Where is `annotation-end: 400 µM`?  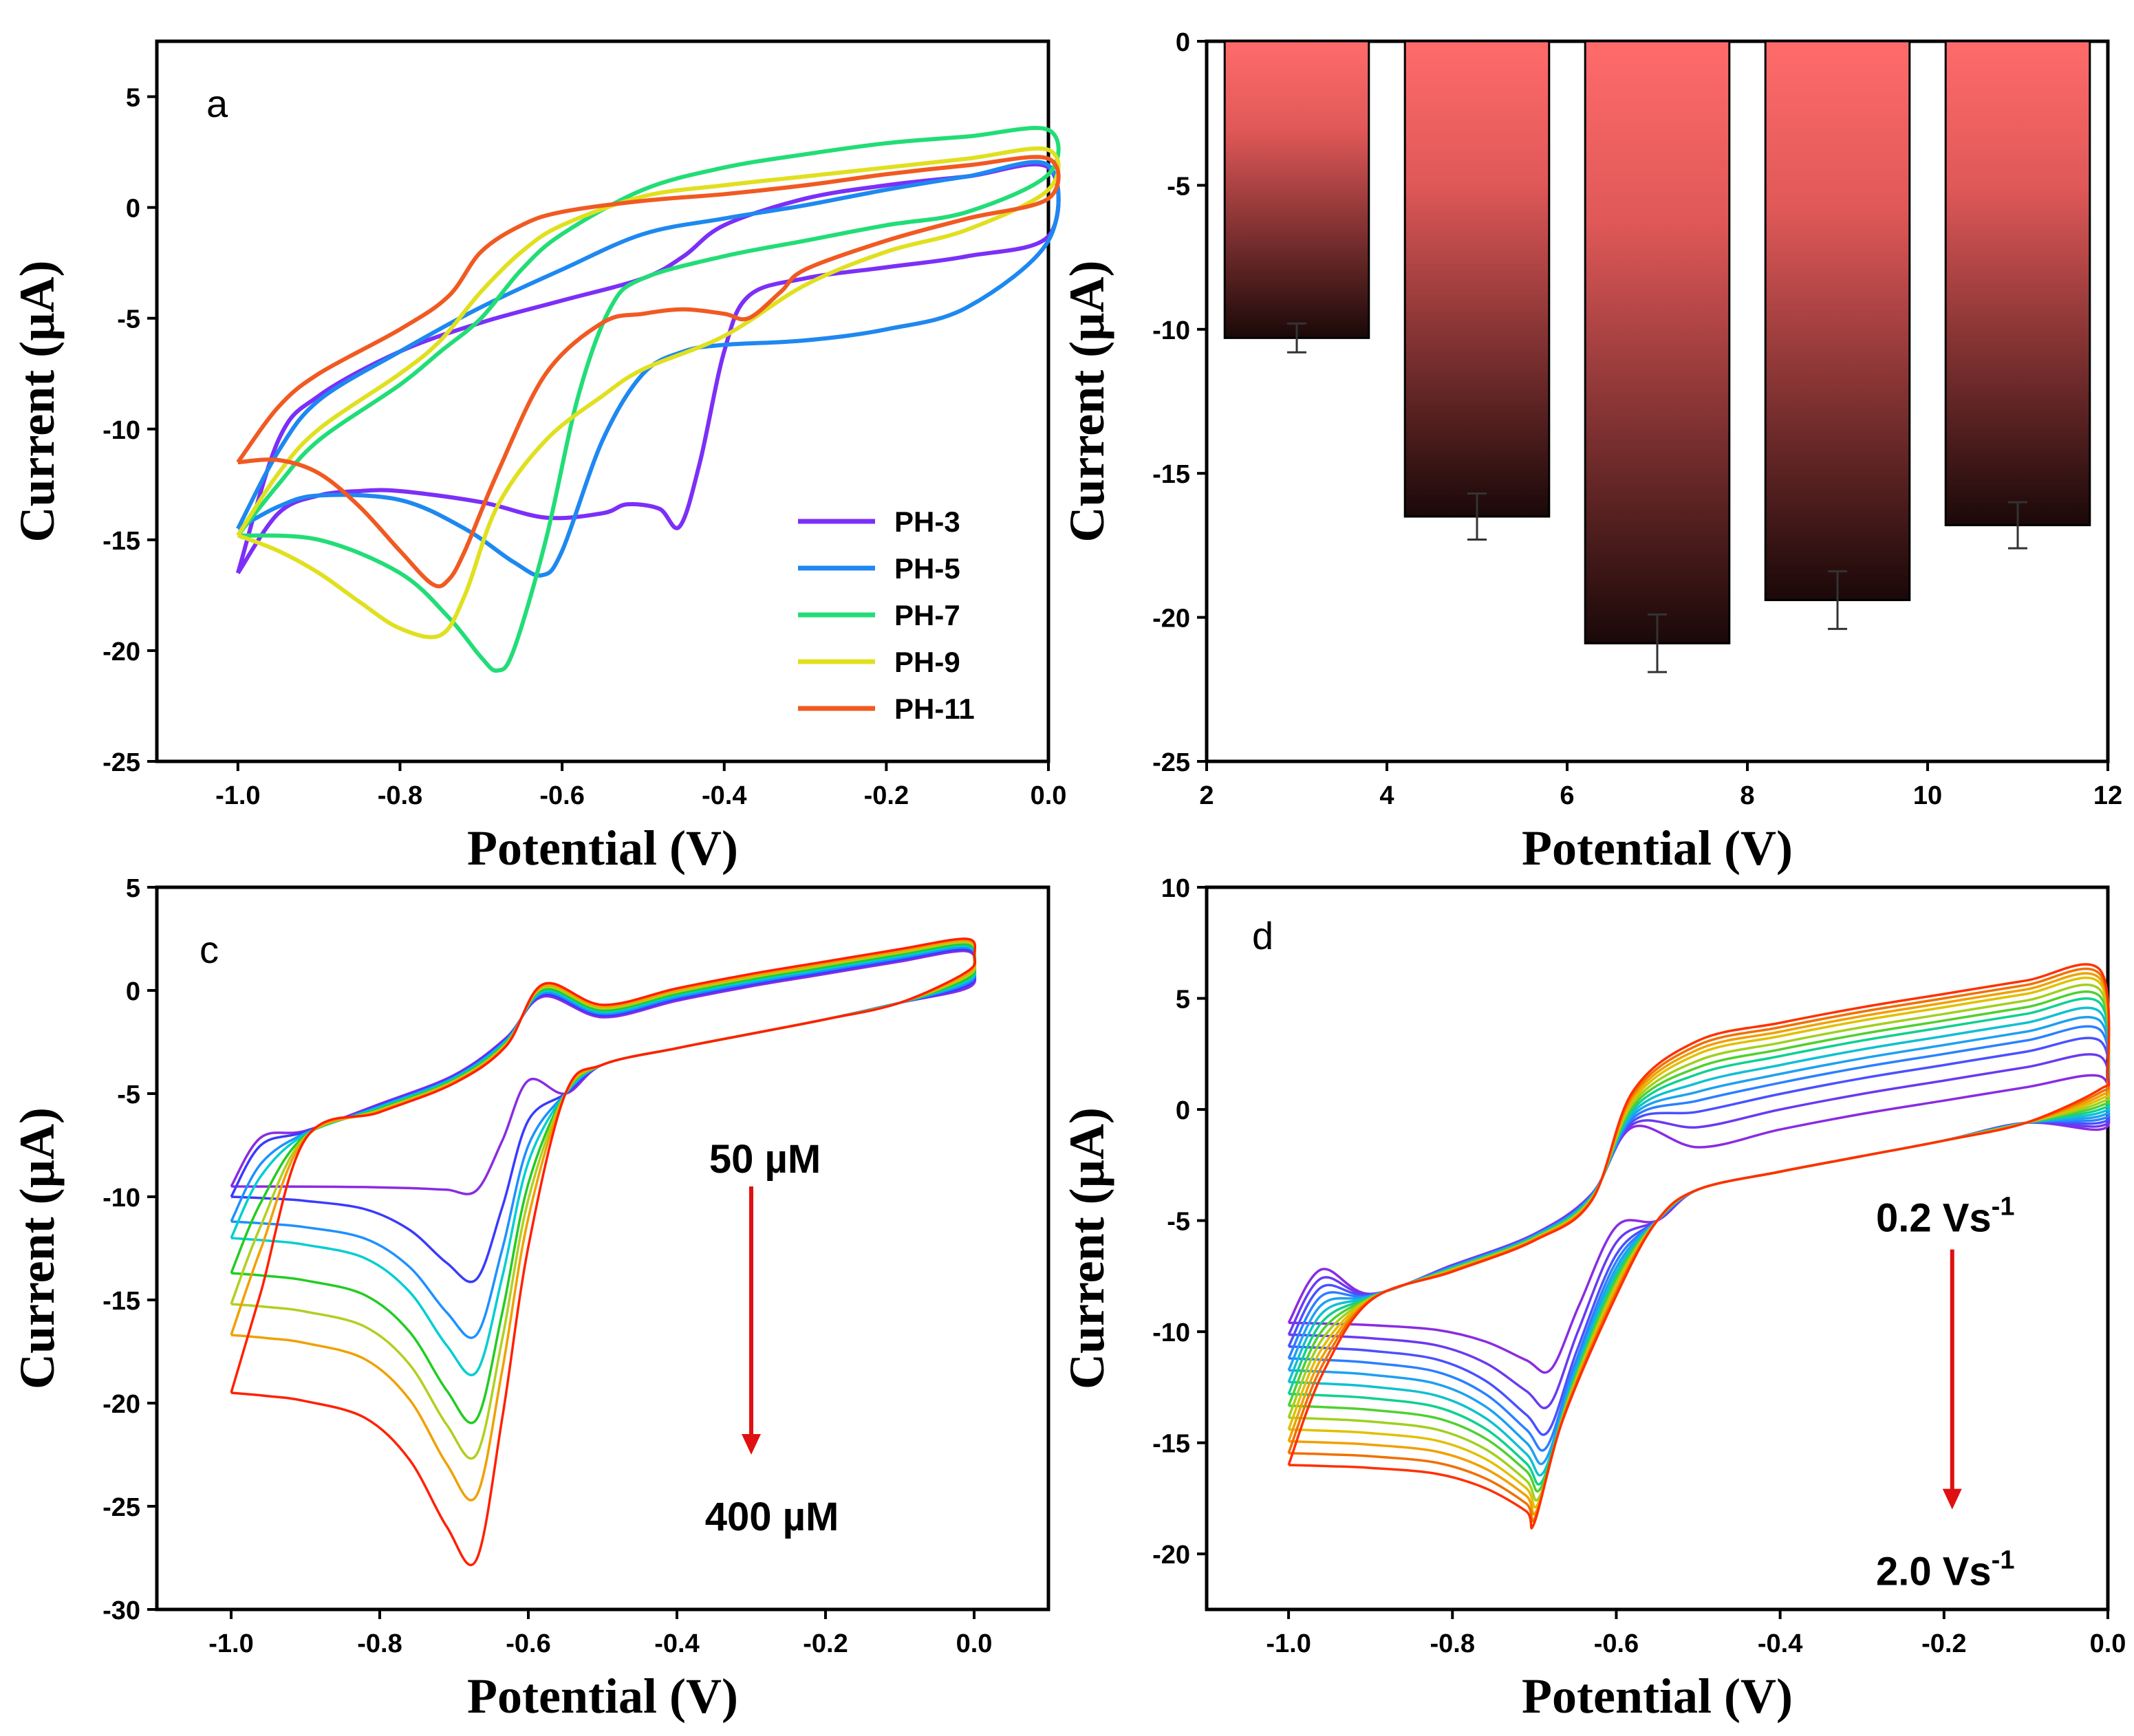
annotation-end: 400 µM is located at coordinates (772, 1517).